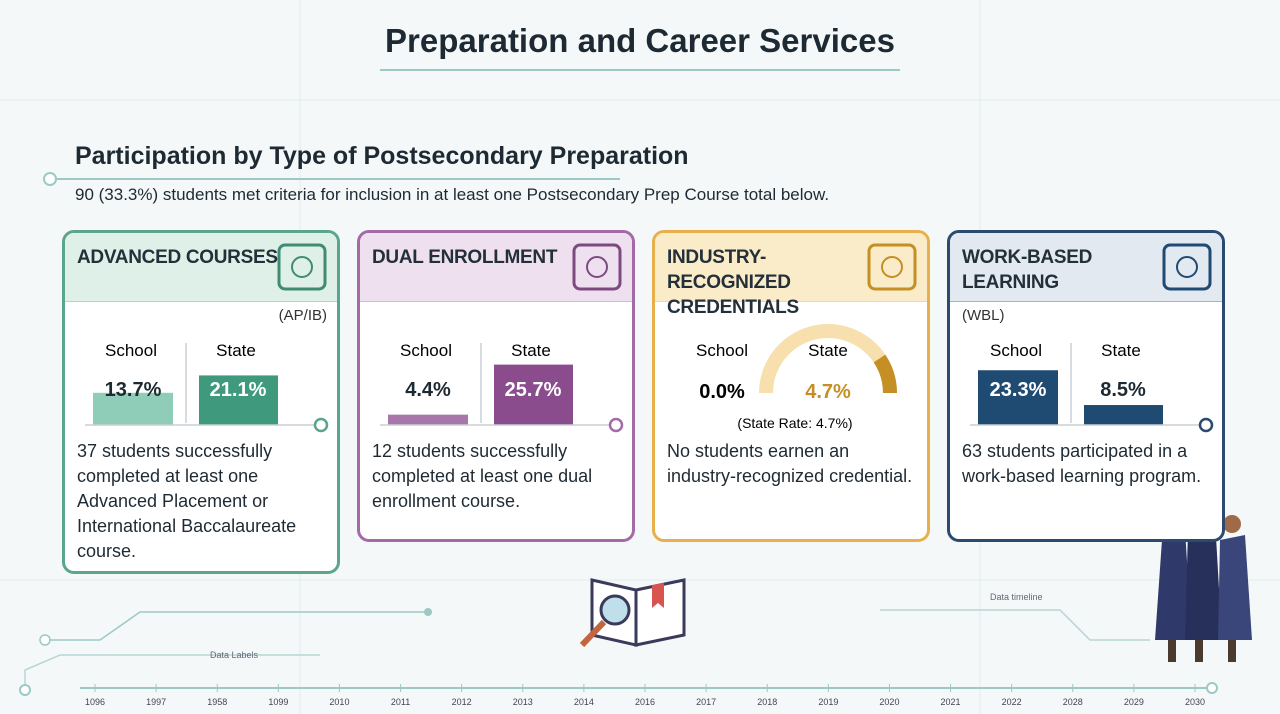  What do you see at coordinates (1016, 597) in the screenshot?
I see `timeline-label: Data timeline` at bounding box center [1016, 597].